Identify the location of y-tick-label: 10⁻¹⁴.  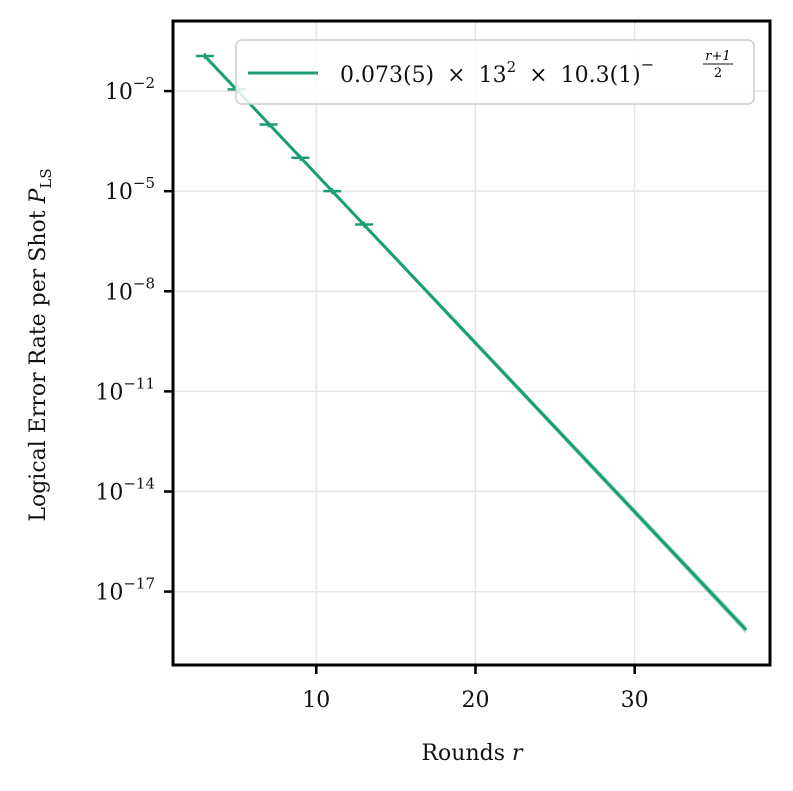
(125, 489).